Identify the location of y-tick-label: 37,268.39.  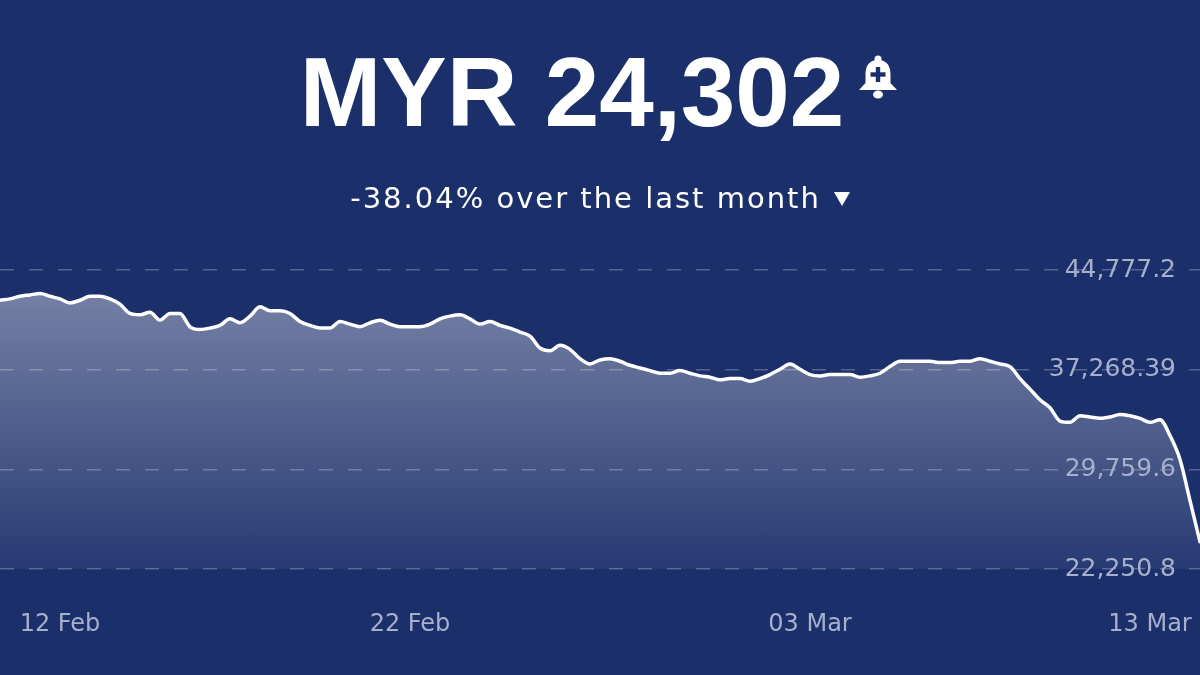
(1112, 368).